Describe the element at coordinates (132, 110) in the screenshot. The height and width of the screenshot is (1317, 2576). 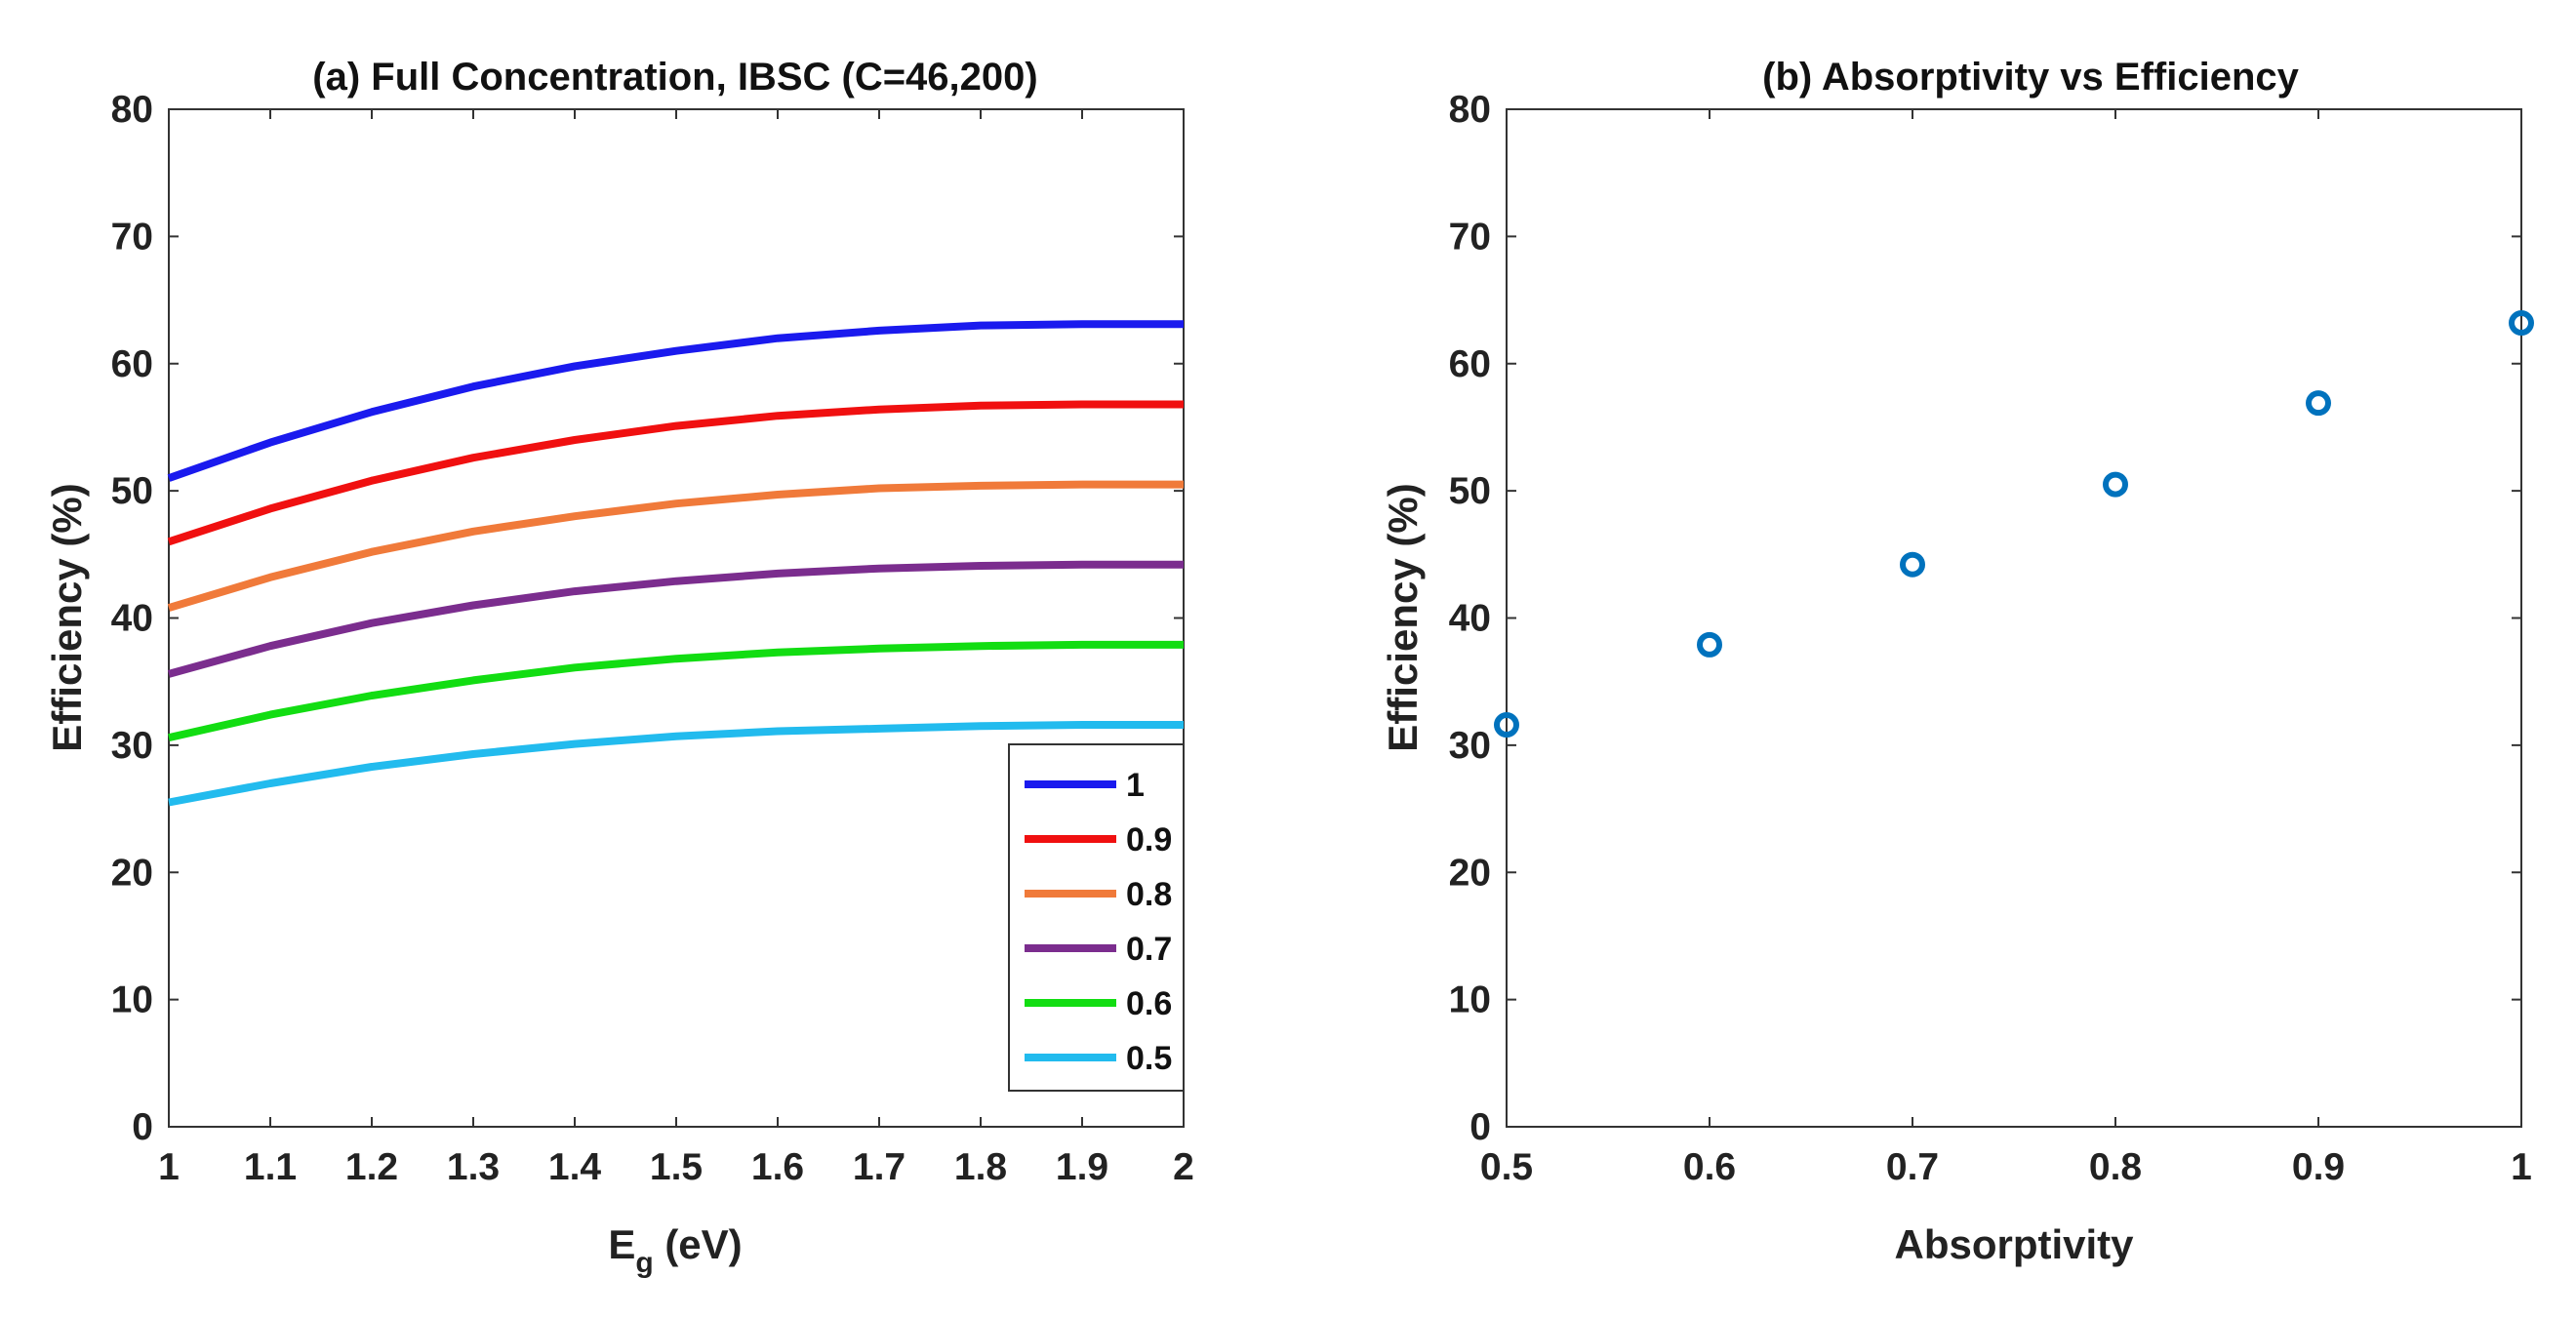
I see `a-y-tick-label: 80` at that location.